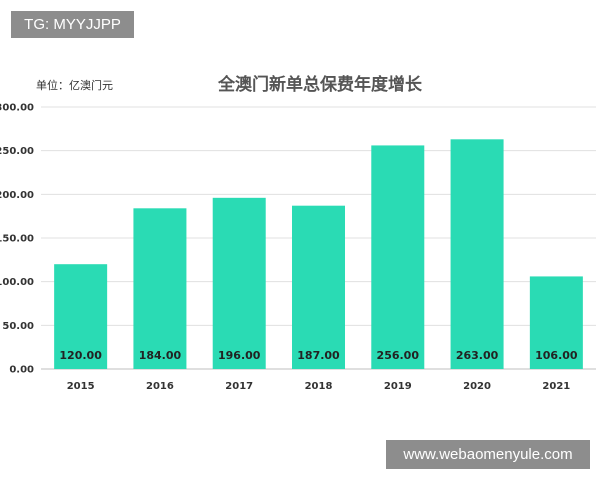  I want to click on x-tick-label: 2021, so click(556, 386).